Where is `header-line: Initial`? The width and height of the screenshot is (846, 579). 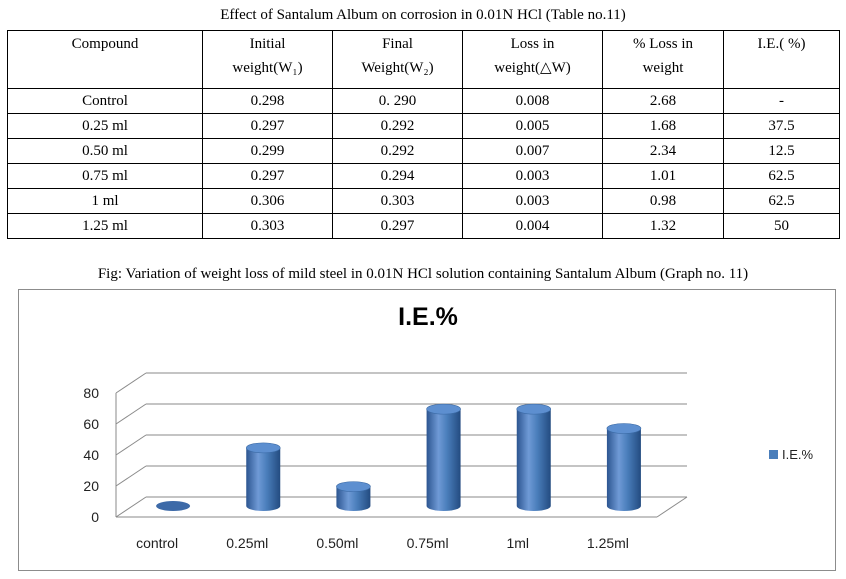 header-line: Initial is located at coordinates (267, 44).